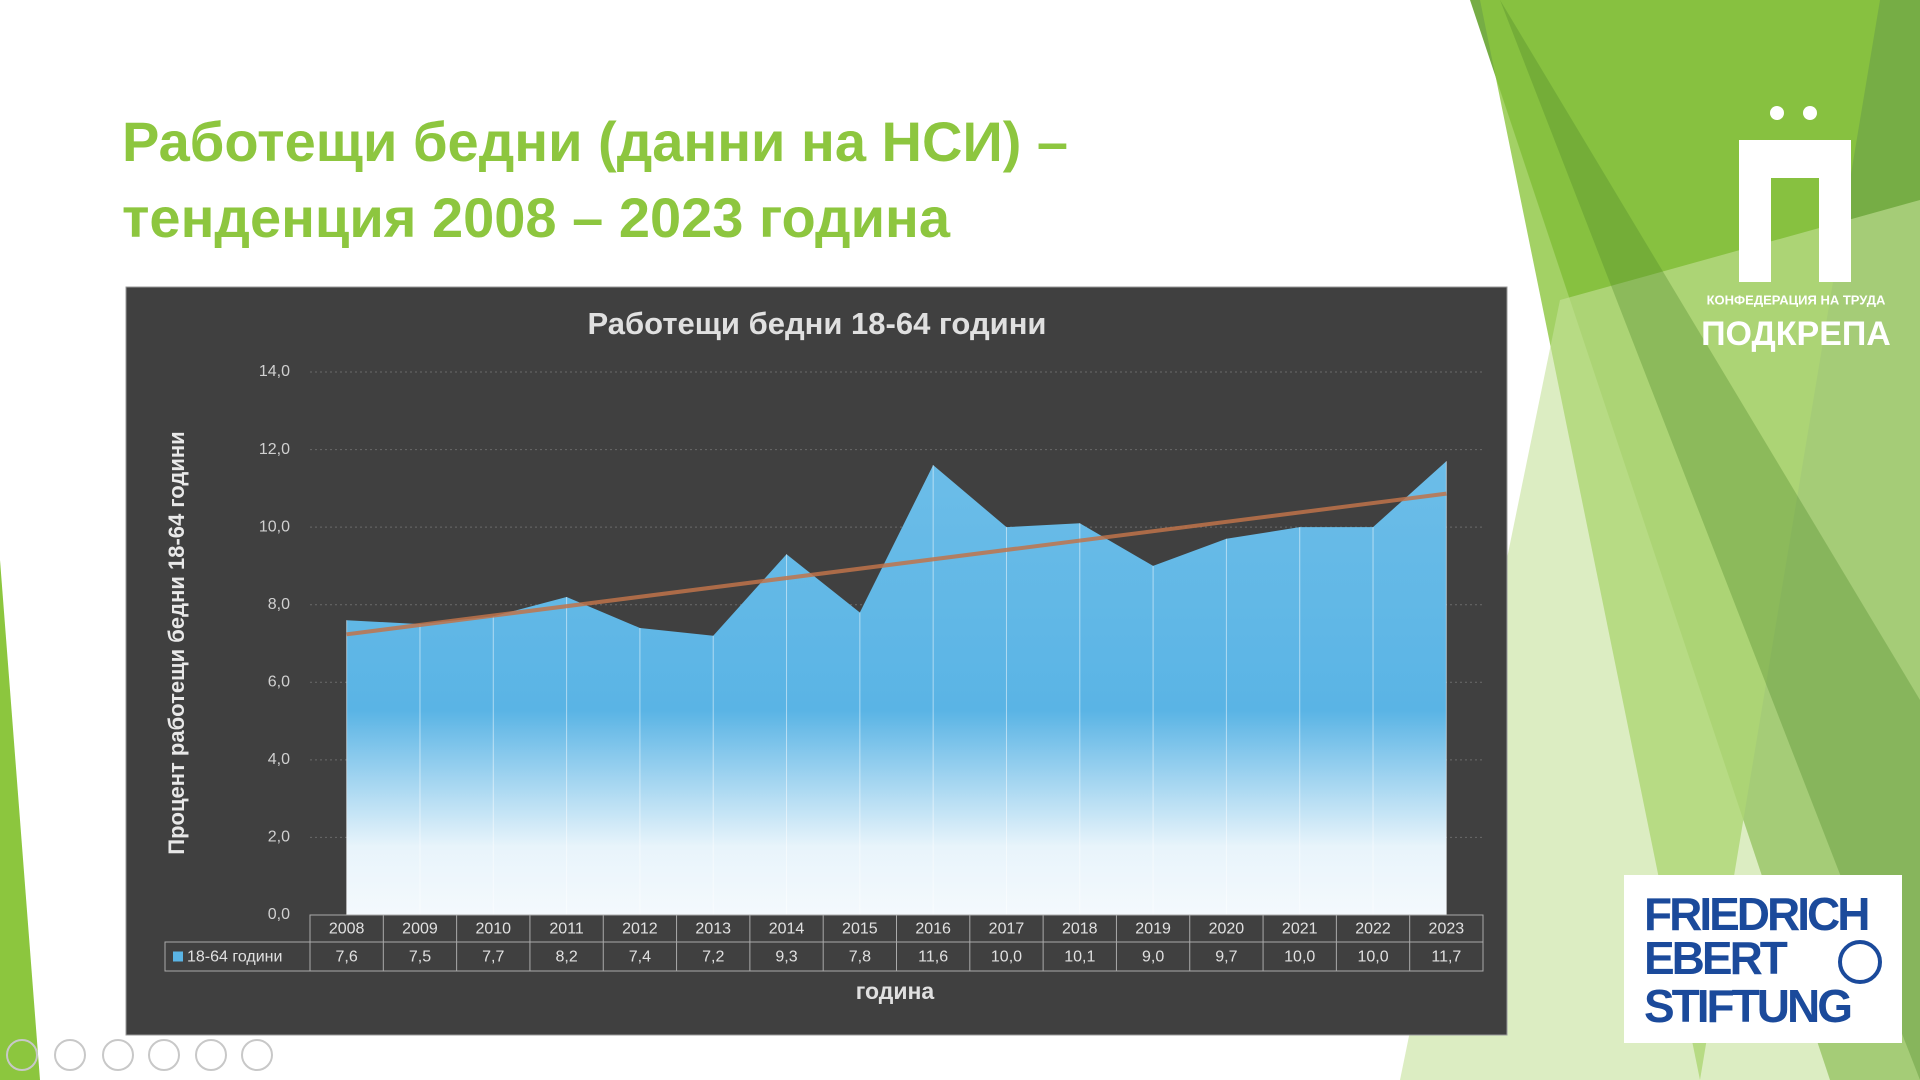 This screenshot has width=1920, height=1080. What do you see at coordinates (178, 956) in the screenshot?
I see `legend-swatch` at bounding box center [178, 956].